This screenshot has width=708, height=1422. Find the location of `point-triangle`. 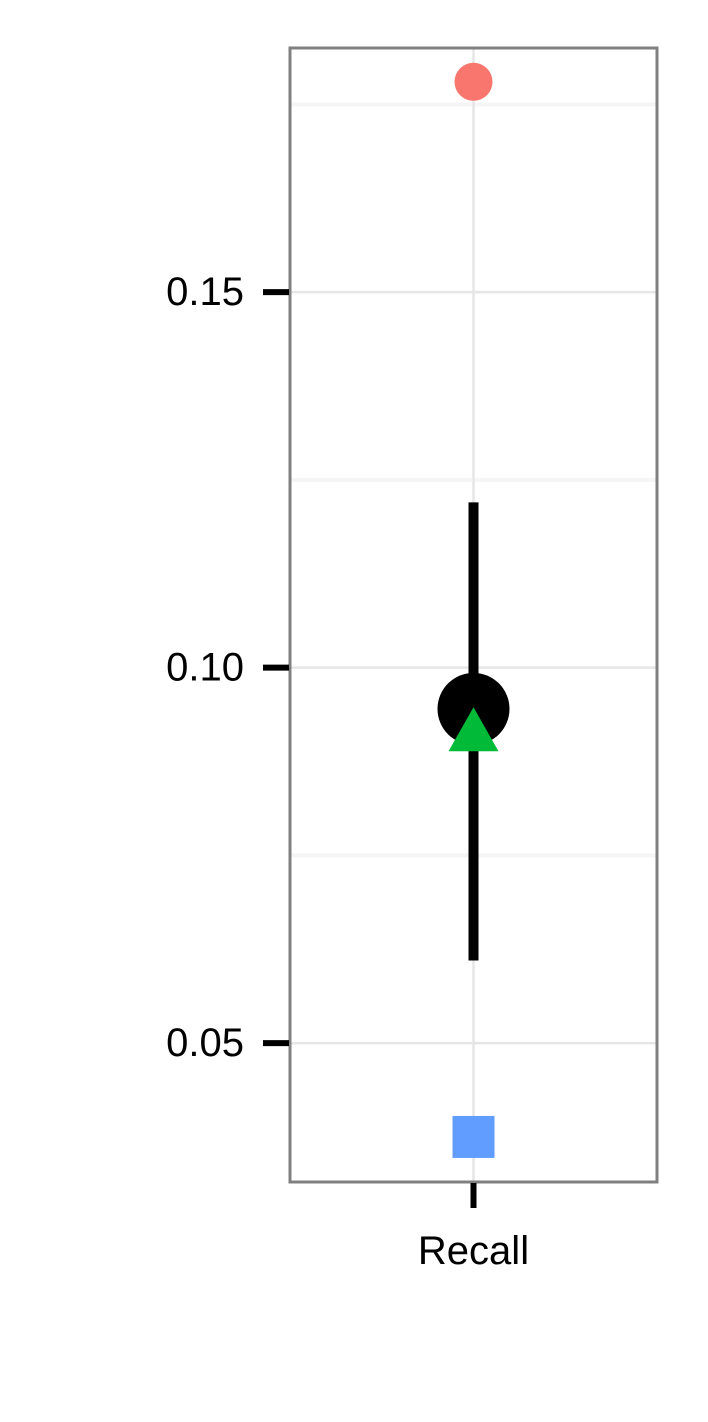

point-triangle is located at coordinates (473, 729).